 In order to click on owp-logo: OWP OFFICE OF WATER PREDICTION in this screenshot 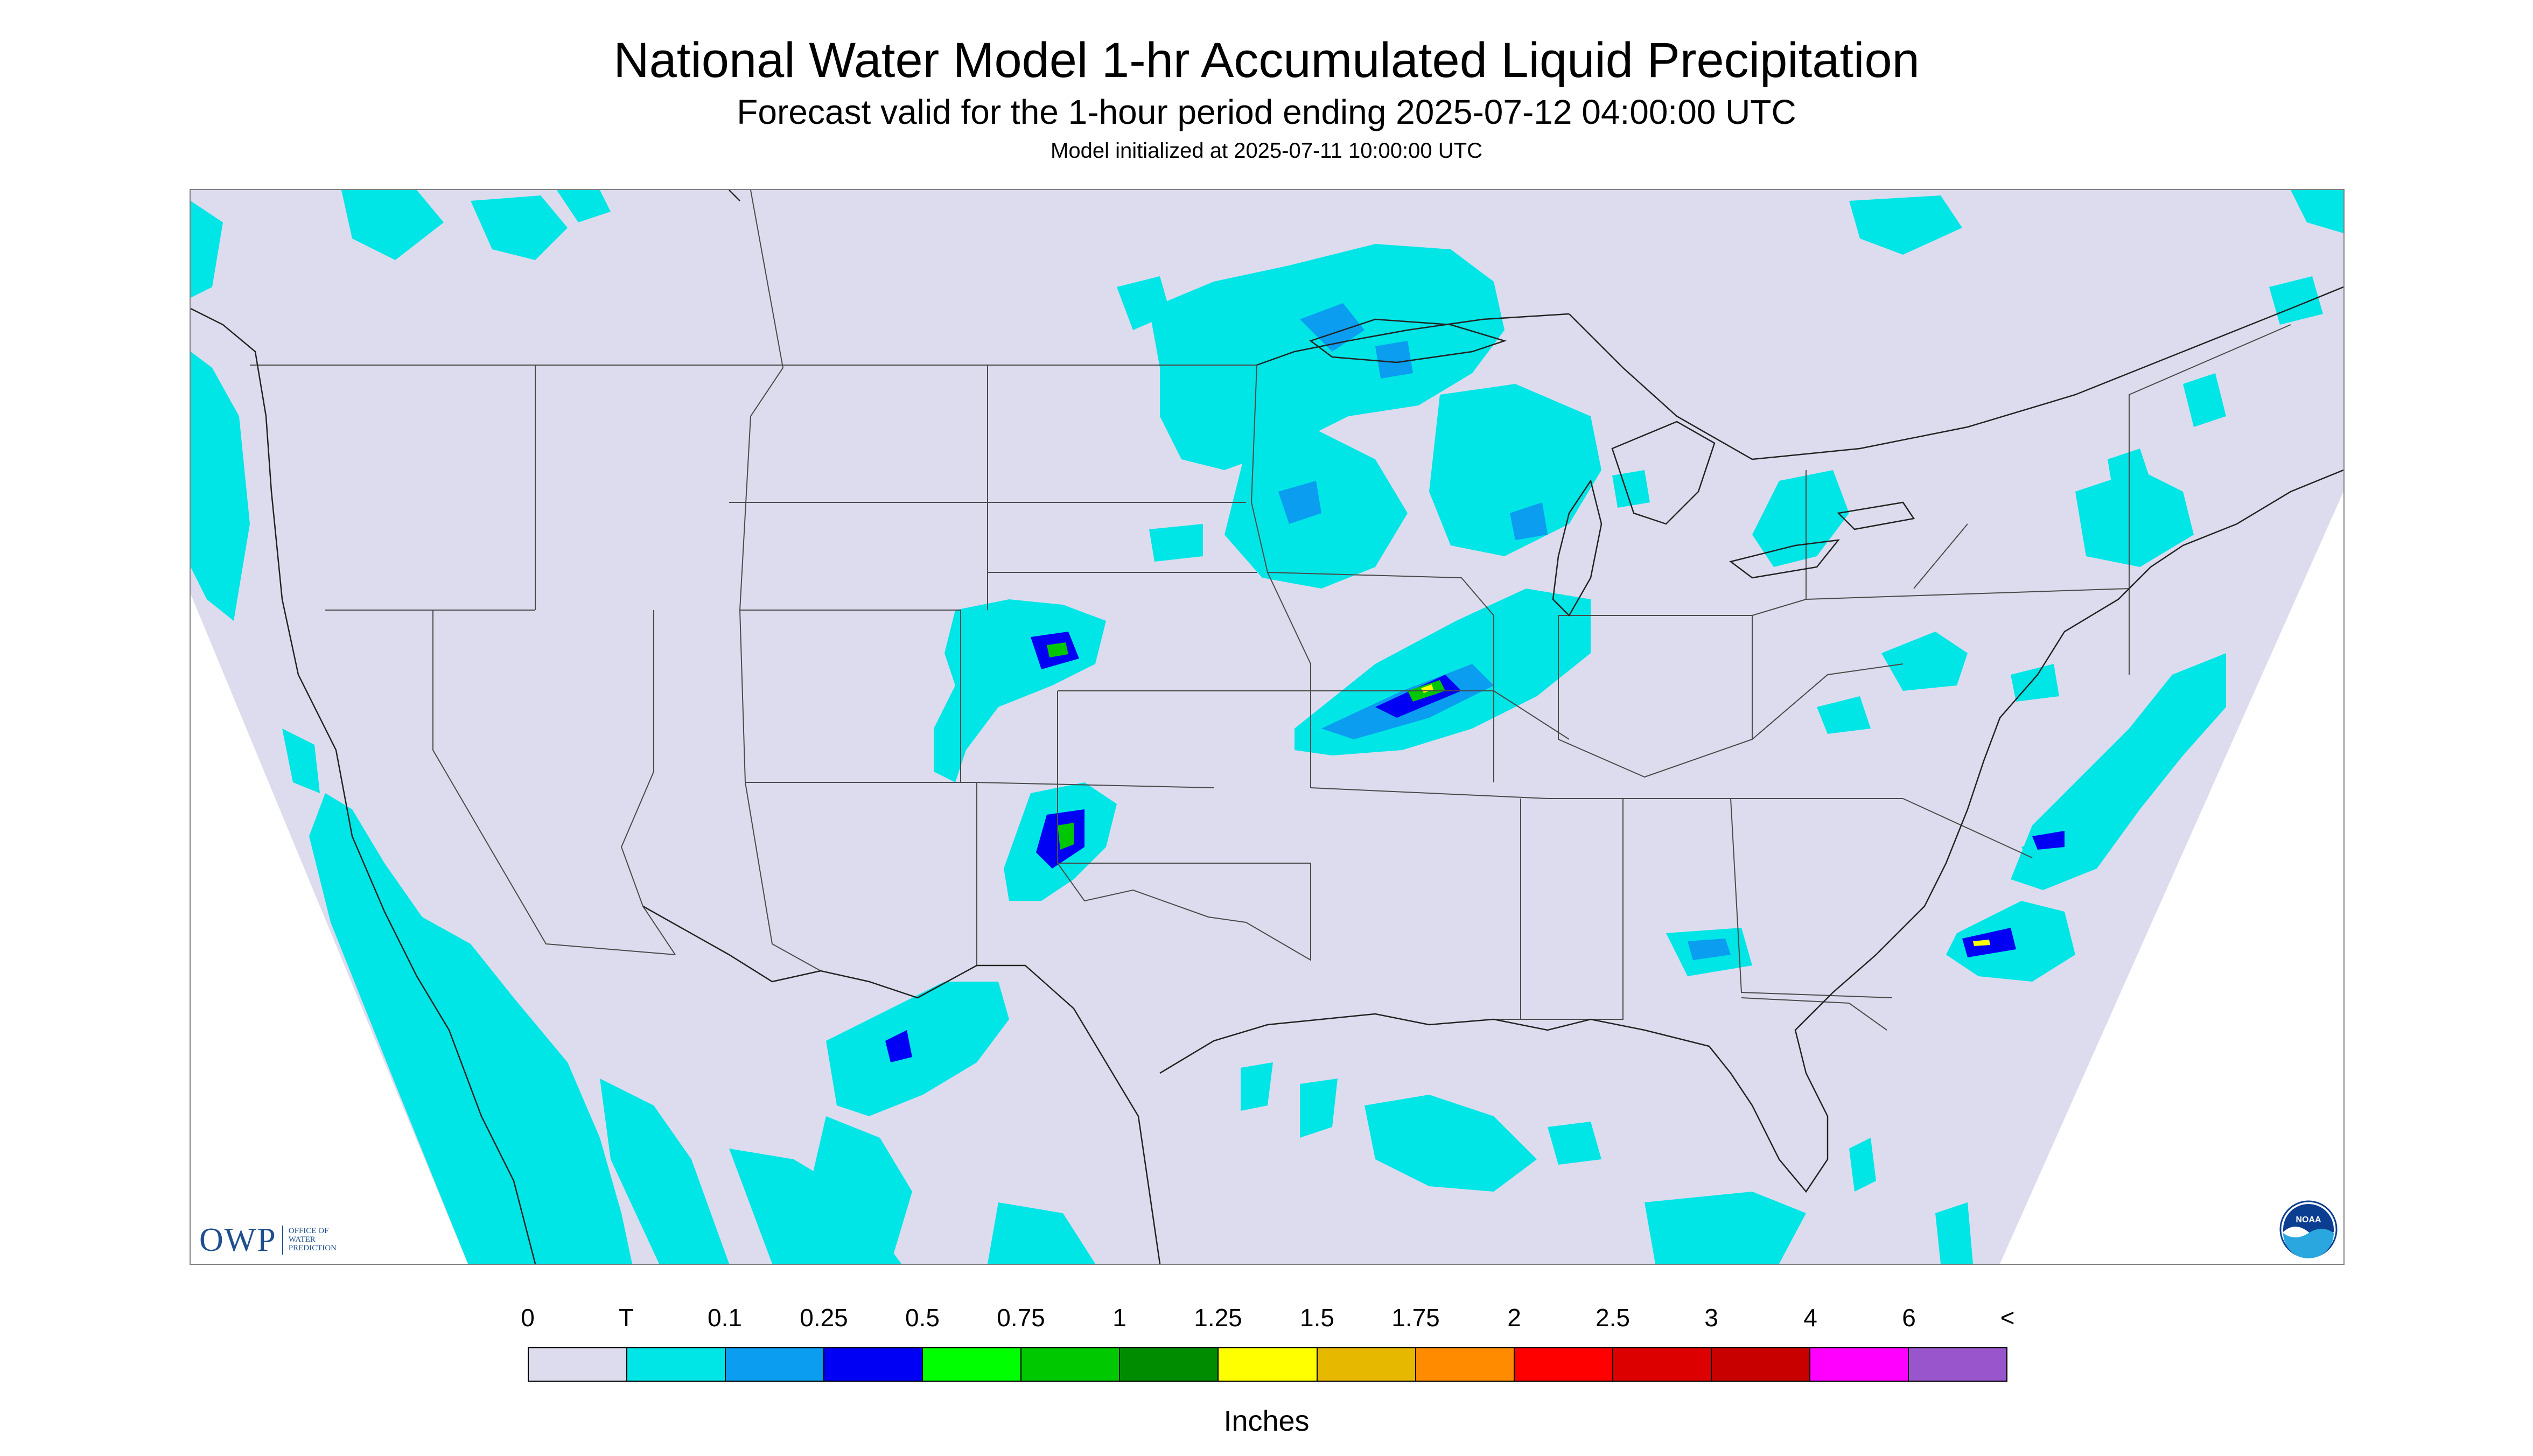, I will do `click(276, 1240)`.